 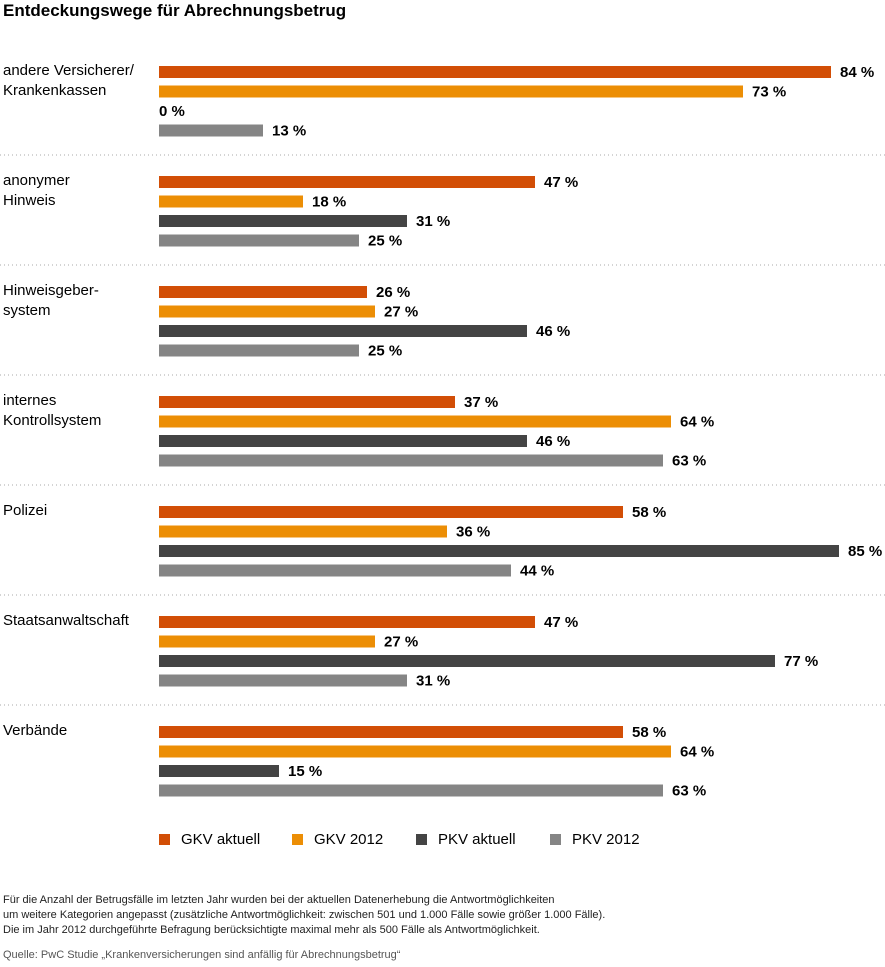 I want to click on category-label: internes Kontrollsystem, so click(x=52, y=410).